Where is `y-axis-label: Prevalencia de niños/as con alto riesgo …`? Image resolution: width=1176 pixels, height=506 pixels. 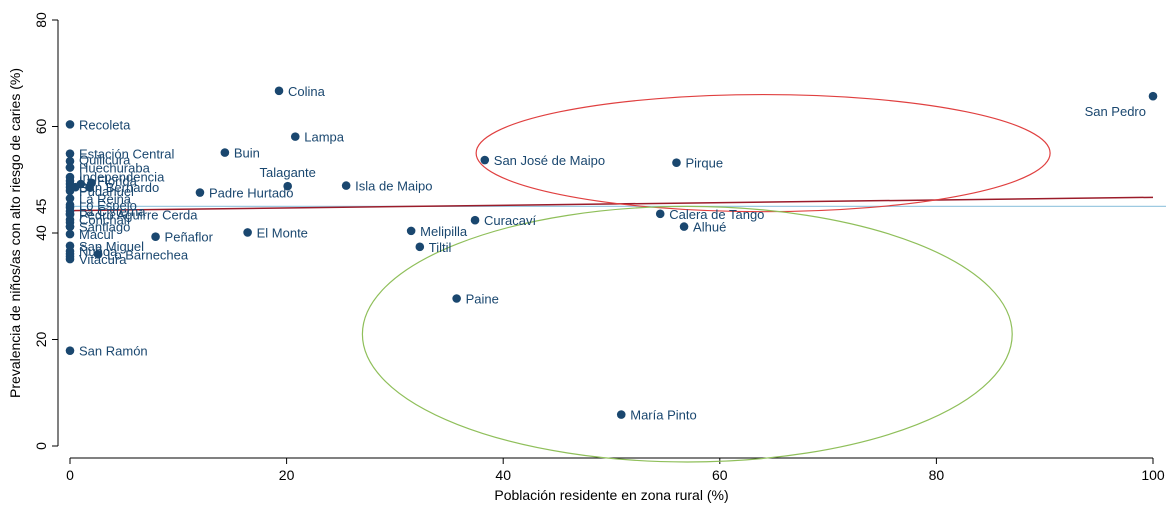 y-axis-label: Prevalencia de niños/as con alto riesgo … is located at coordinates (15, 233).